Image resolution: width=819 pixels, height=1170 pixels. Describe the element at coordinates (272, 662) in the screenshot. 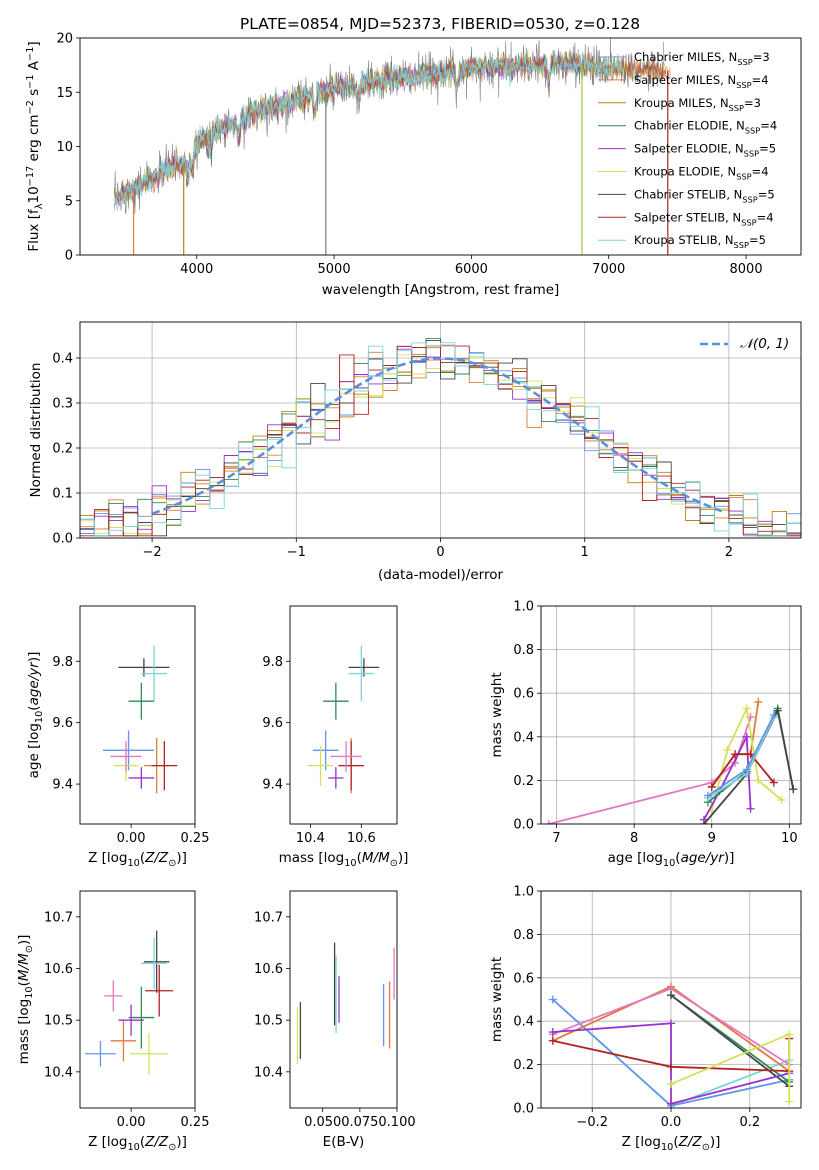

I see `y-tick-label: 9.8` at that location.